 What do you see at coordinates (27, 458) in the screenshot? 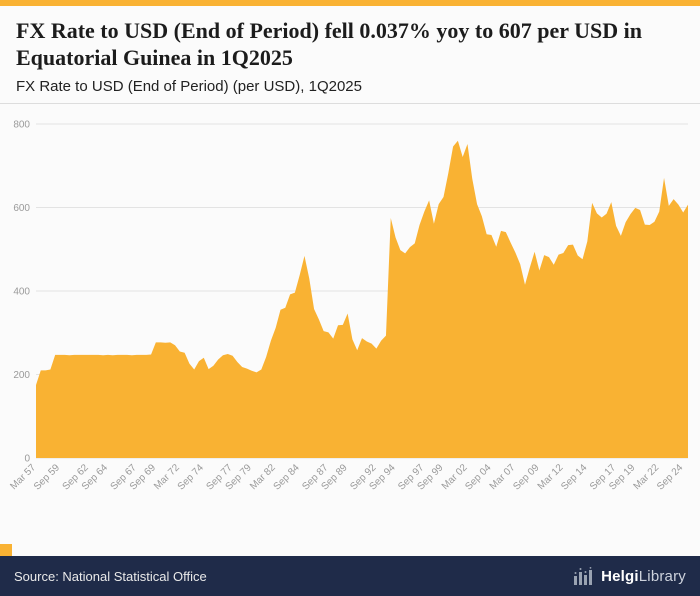
I see `svg-text: 0` at bounding box center [27, 458].